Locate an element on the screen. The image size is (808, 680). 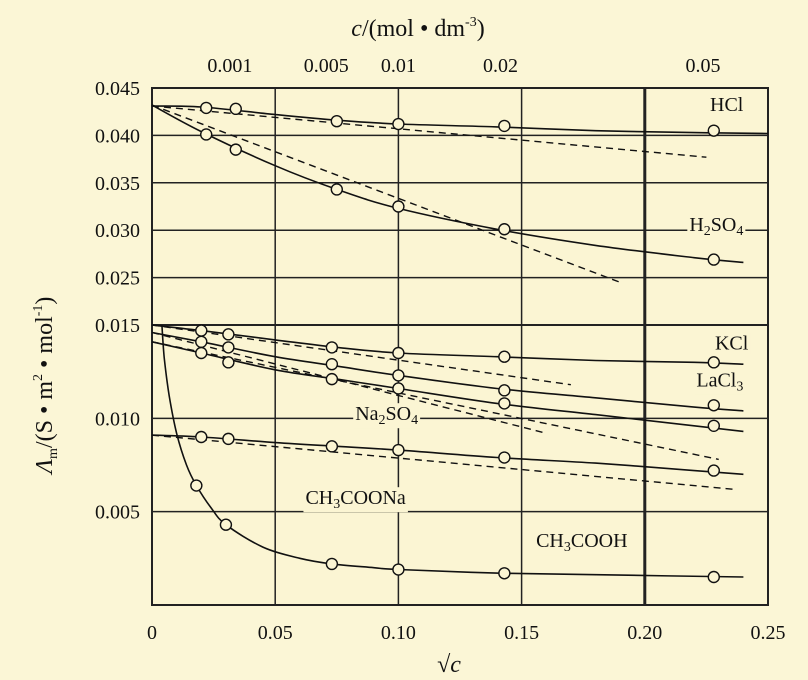
series-label: H2SO4 is located at coordinates (716, 226).